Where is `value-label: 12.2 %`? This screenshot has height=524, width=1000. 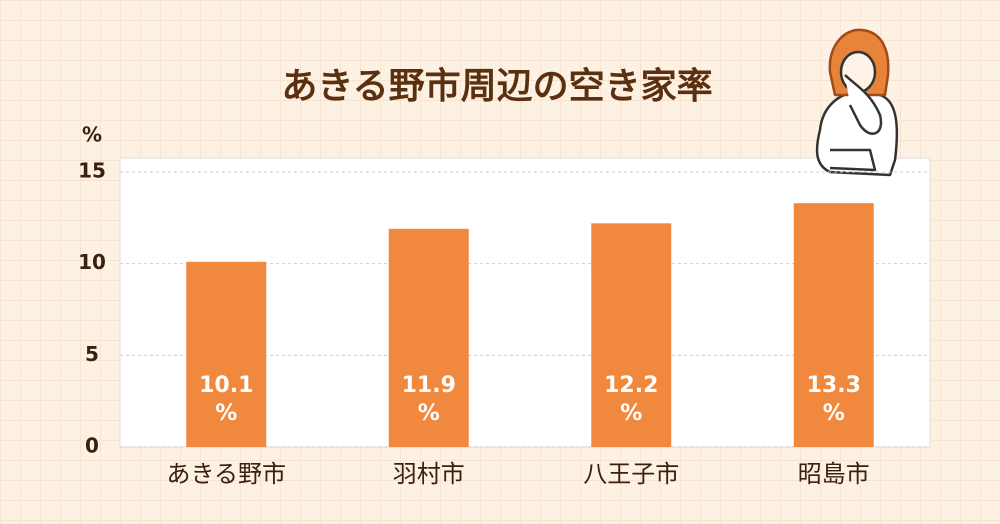
value-label: 12.2 % is located at coordinates (631, 399).